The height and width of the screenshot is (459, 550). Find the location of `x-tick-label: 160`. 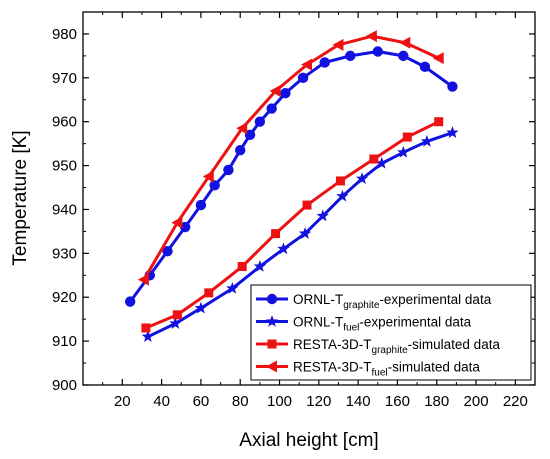

x-tick-label: 160 is located at coordinates (397, 401).